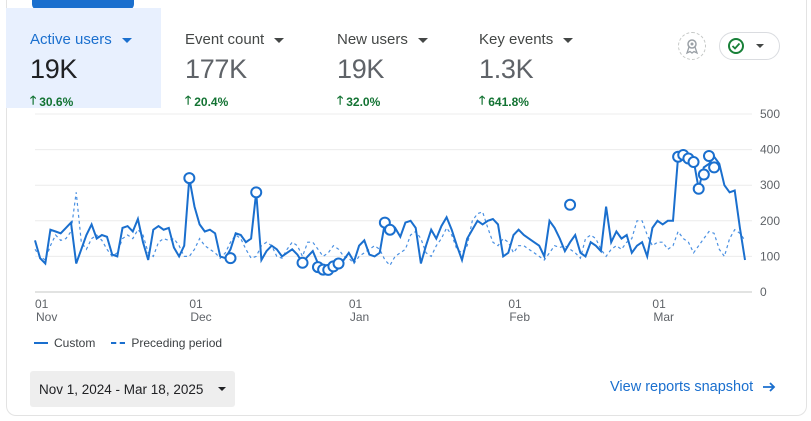  What do you see at coordinates (71, 39) in the screenshot?
I see `metric-label: Active users` at bounding box center [71, 39].